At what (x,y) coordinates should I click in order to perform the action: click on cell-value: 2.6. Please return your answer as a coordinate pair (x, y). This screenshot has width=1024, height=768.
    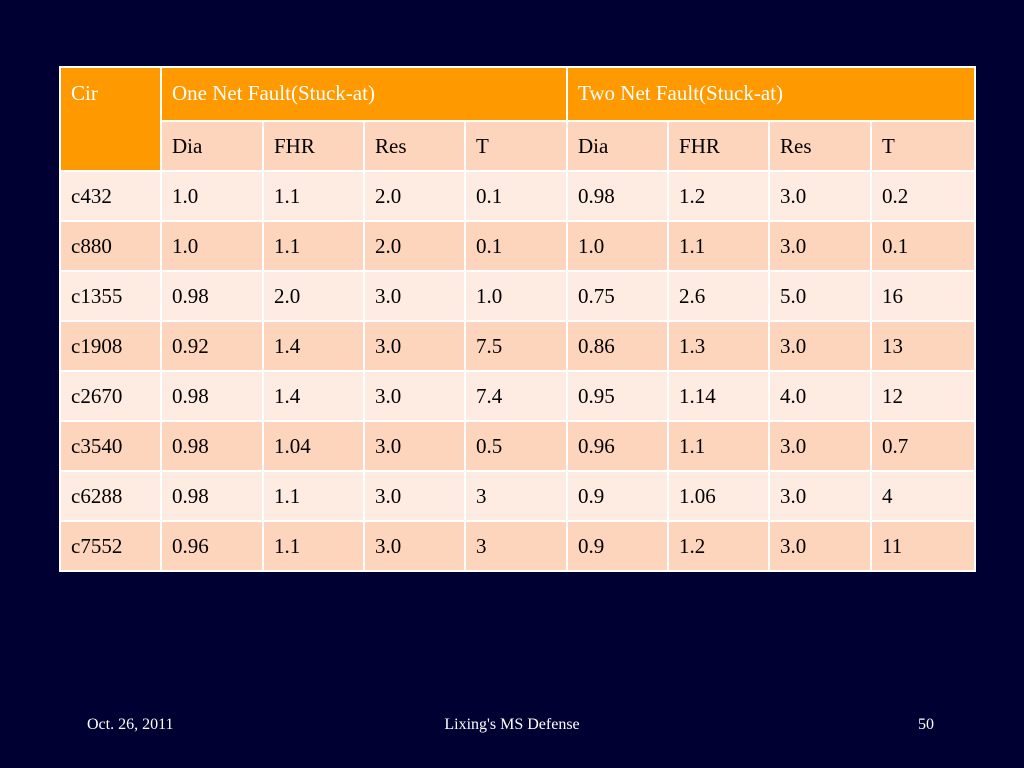
    Looking at the image, I should click on (719, 296).